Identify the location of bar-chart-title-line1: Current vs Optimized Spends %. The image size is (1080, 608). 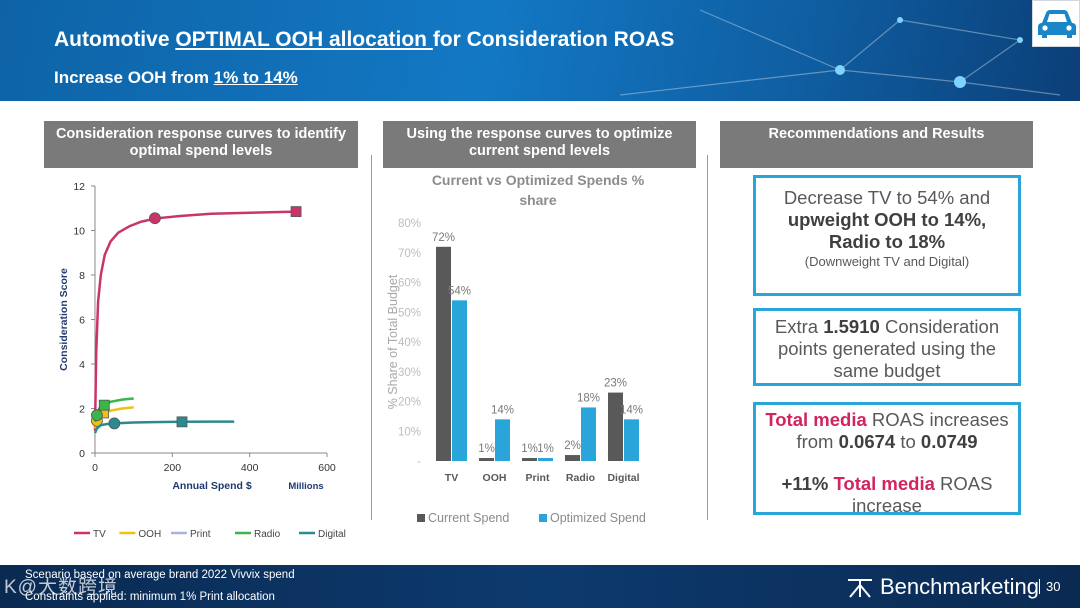
(538, 180).